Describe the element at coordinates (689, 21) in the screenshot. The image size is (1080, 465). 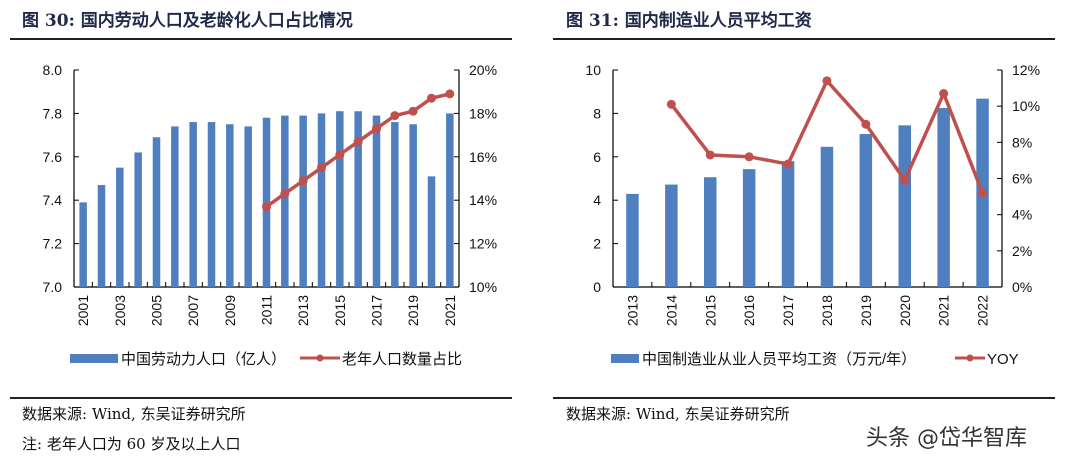
I see `chart-title-31: 图 31: 国内制造业人员平均工资` at that location.